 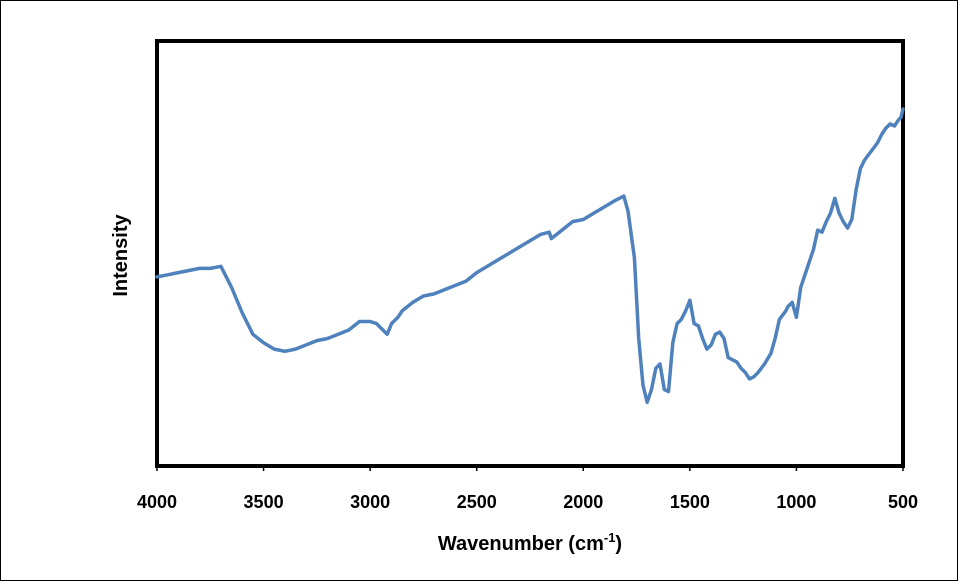 I want to click on x-tick-label: 2500, so click(x=477, y=502).